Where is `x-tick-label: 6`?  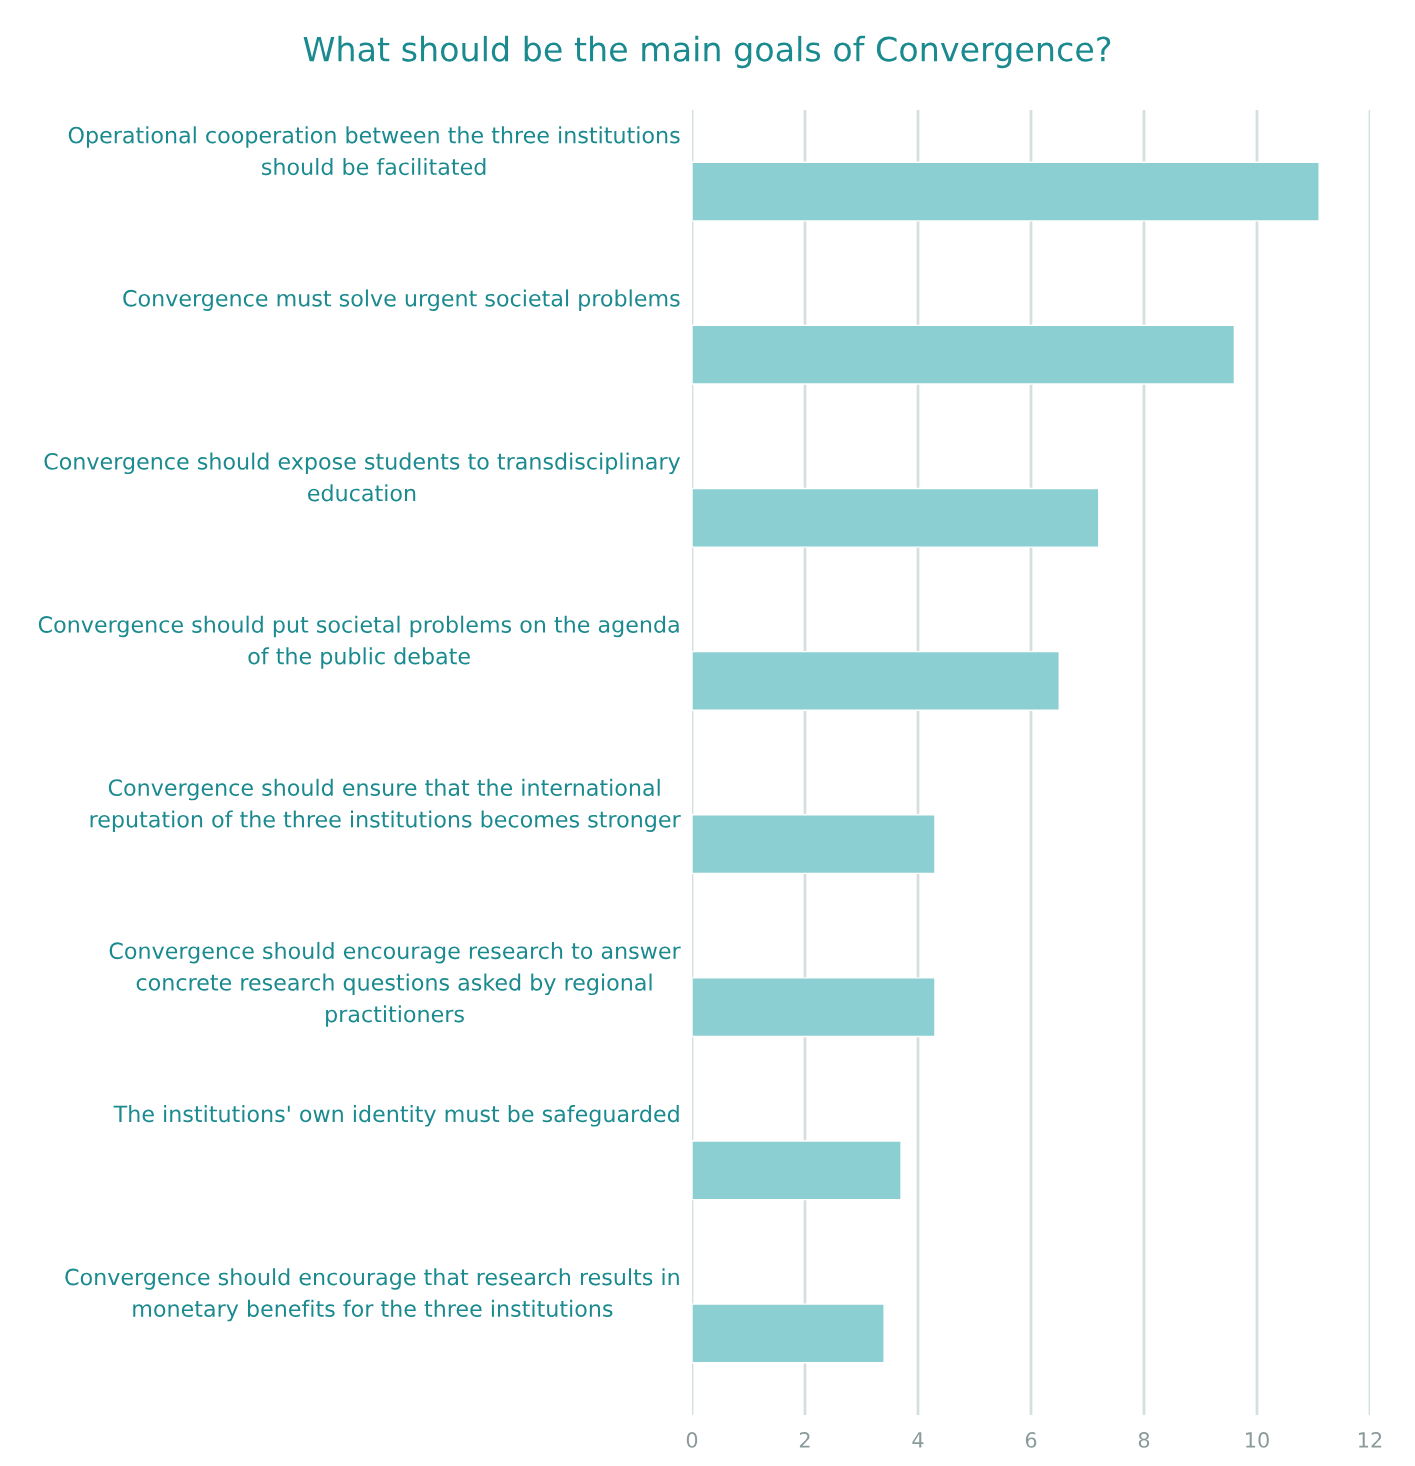 x-tick-label: 6 is located at coordinates (1031, 1440).